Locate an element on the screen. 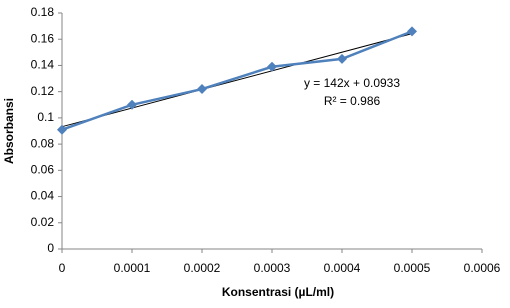 The width and height of the screenshot is (510, 308). y-axis-title: Absorbansi is located at coordinates (9, 131).